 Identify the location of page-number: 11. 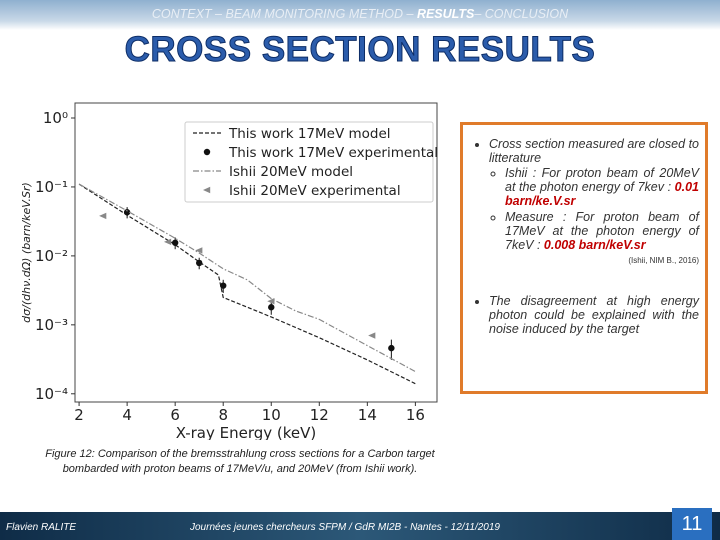
(692, 524).